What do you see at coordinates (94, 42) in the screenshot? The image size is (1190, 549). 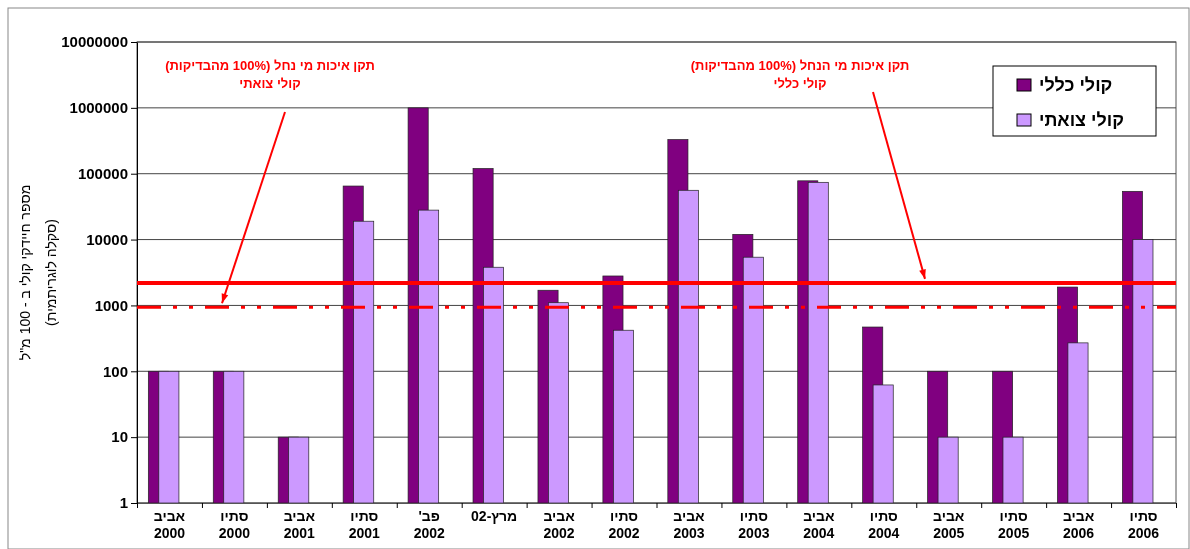 I see `y-tick-label: 10000000` at bounding box center [94, 42].